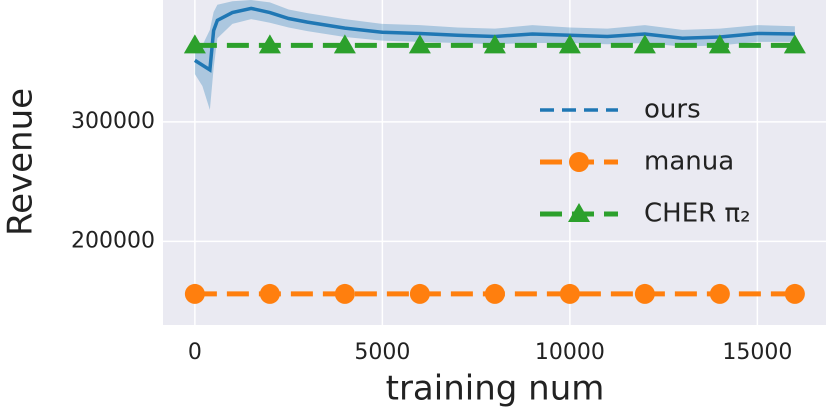  Describe the element at coordinates (697, 214) in the screenshot. I see `legend-label: CHER π₂` at that location.